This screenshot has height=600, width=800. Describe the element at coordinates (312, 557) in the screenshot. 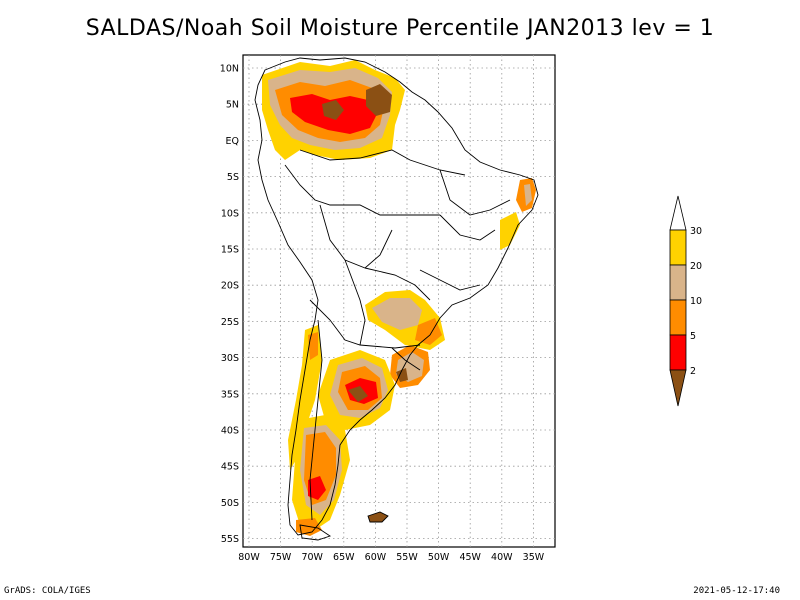

I see `lon-tick-label: 70W` at that location.